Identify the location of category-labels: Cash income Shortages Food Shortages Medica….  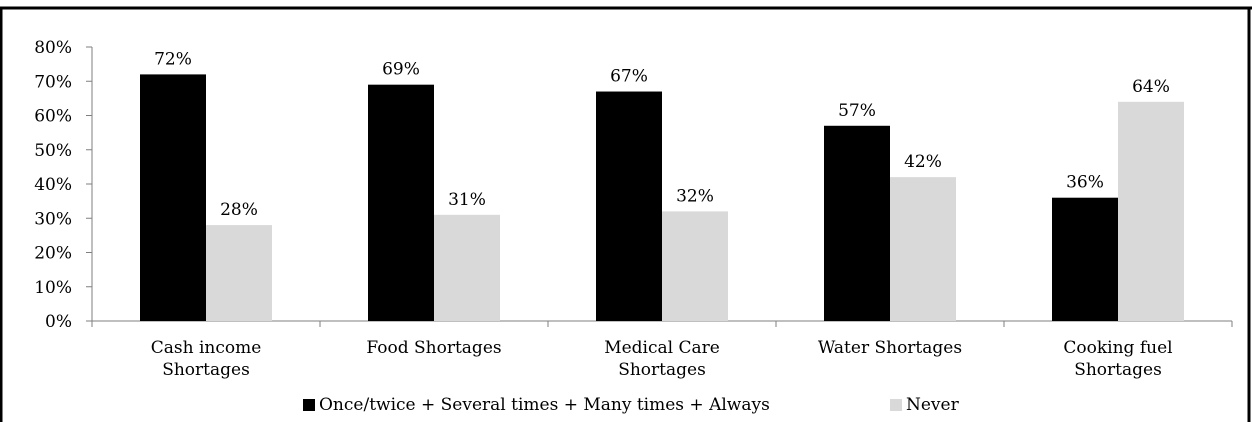
(662, 359).